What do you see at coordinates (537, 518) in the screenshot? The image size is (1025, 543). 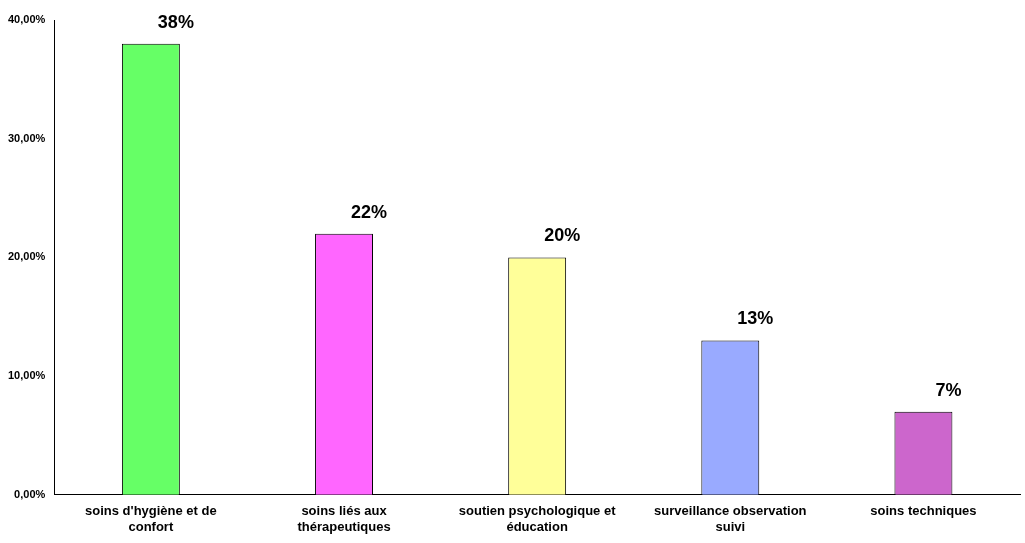 I see `x-tick-label: soutien psychologique et éducation` at bounding box center [537, 518].